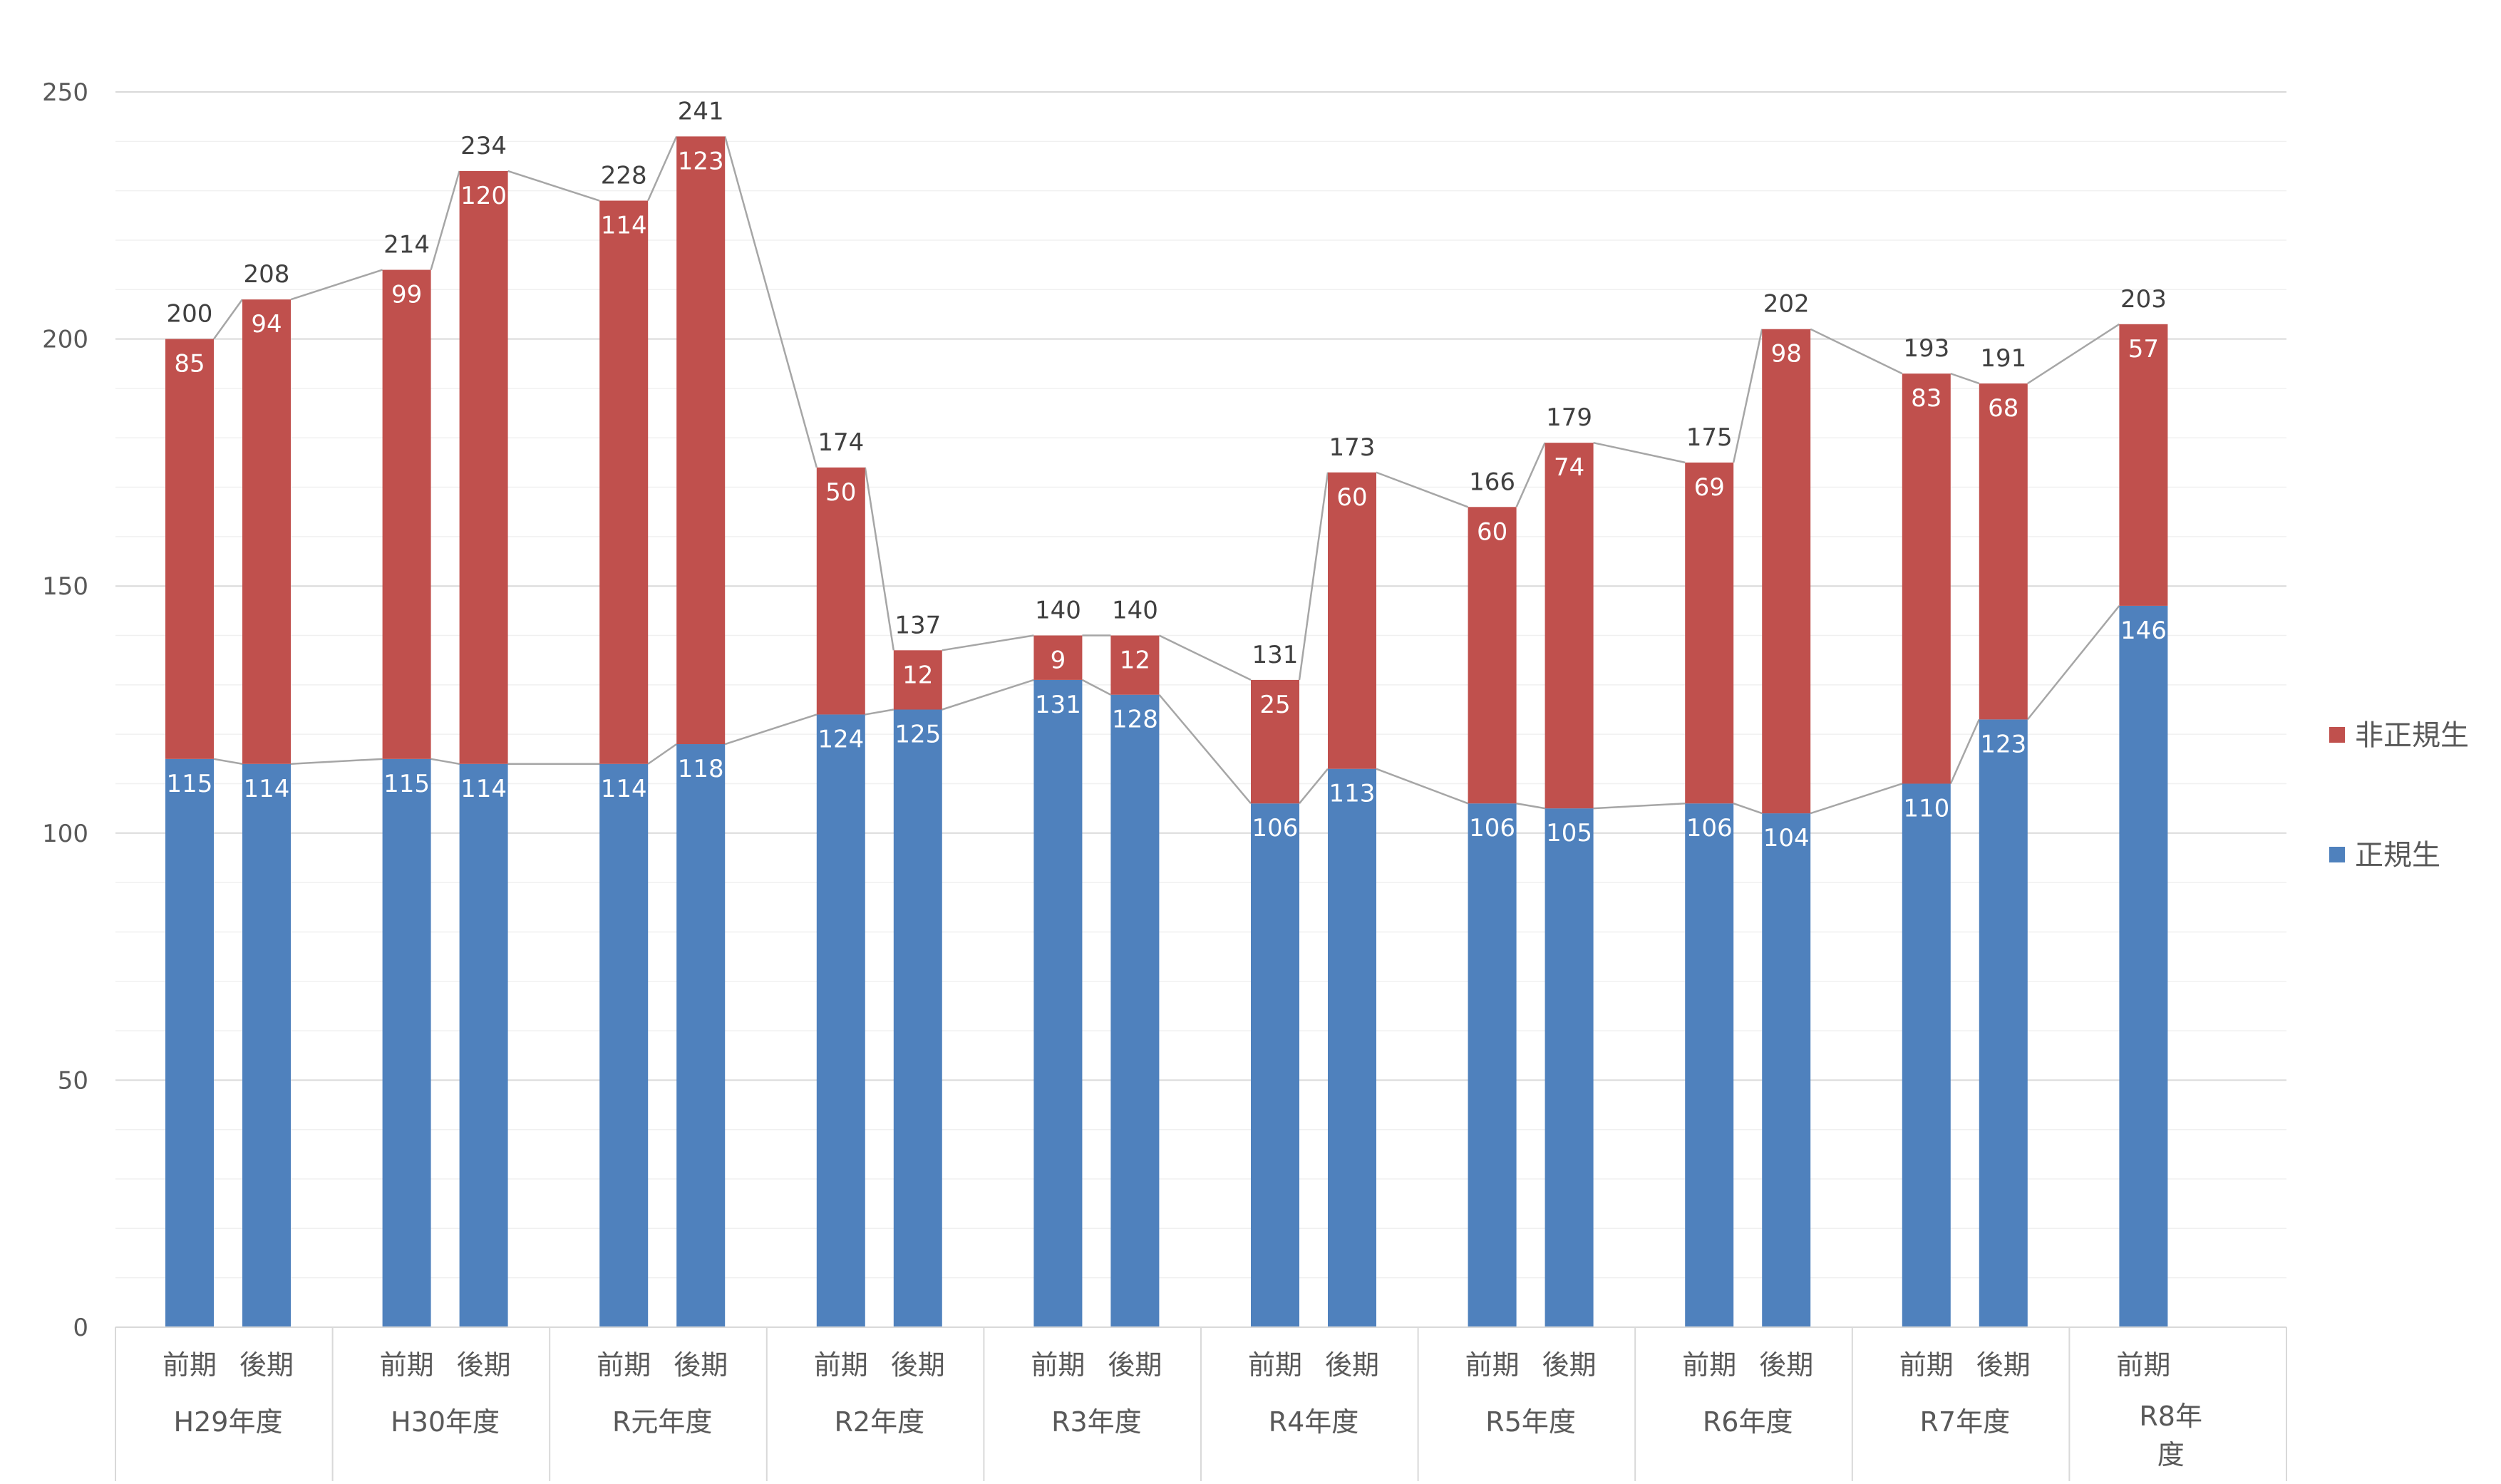 The width and height of the screenshot is (2501, 1484). What do you see at coordinates (1492, 531) in the screenshot?
I see `data-label-hiseiki: 60` at bounding box center [1492, 531].